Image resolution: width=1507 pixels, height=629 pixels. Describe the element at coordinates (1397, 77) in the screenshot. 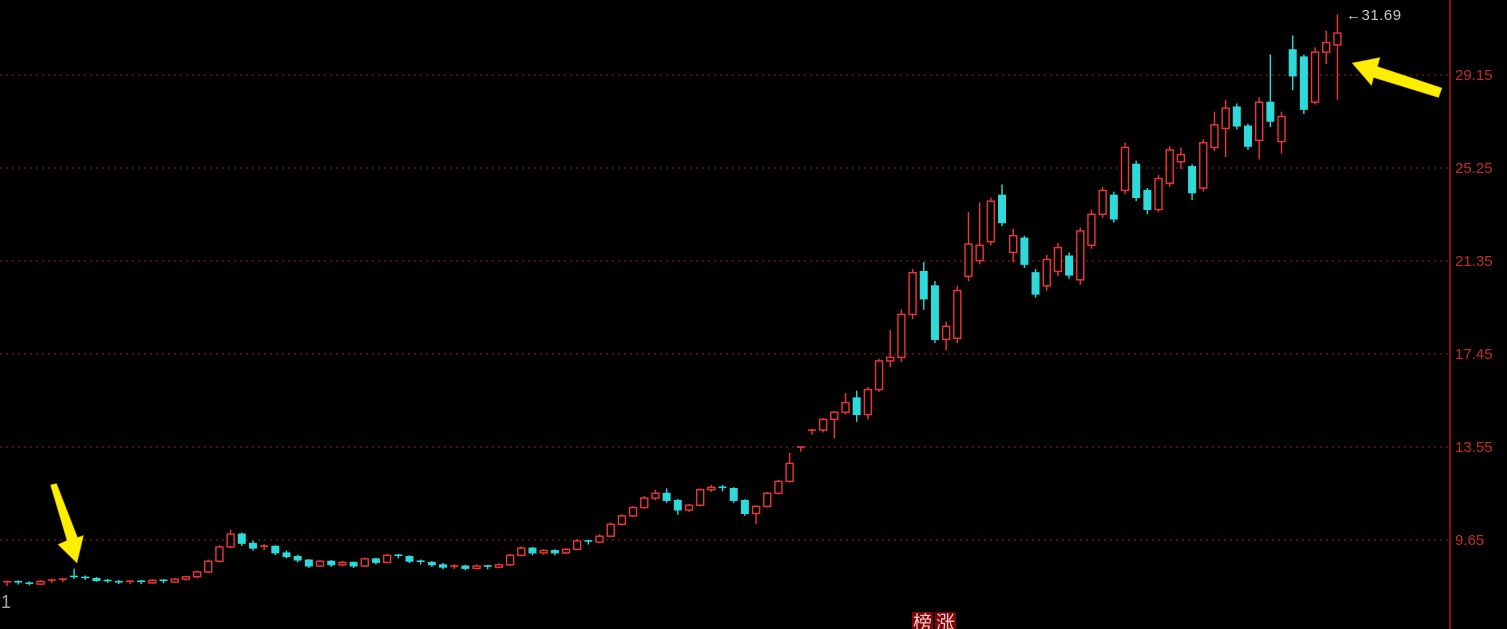

I see `annotation-arrow-top-right` at that location.